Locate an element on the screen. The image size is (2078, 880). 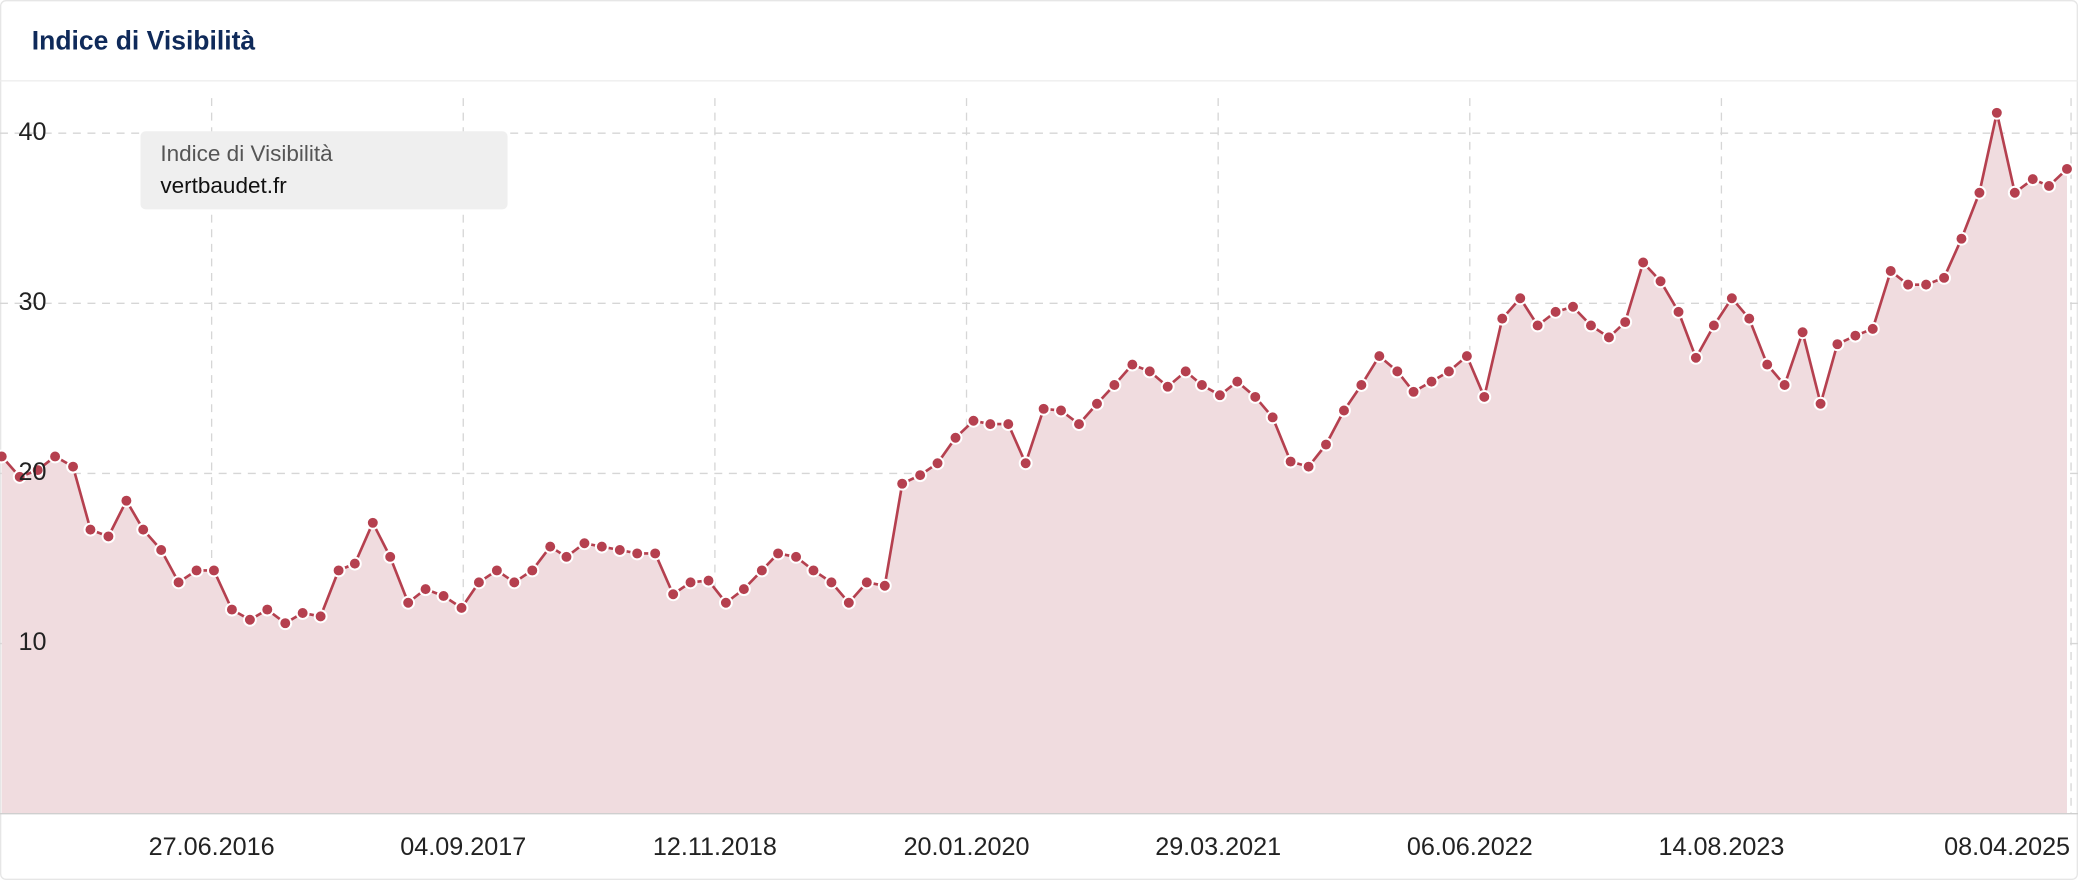
x-tick-label: 12.11.2018 is located at coordinates (715, 847).